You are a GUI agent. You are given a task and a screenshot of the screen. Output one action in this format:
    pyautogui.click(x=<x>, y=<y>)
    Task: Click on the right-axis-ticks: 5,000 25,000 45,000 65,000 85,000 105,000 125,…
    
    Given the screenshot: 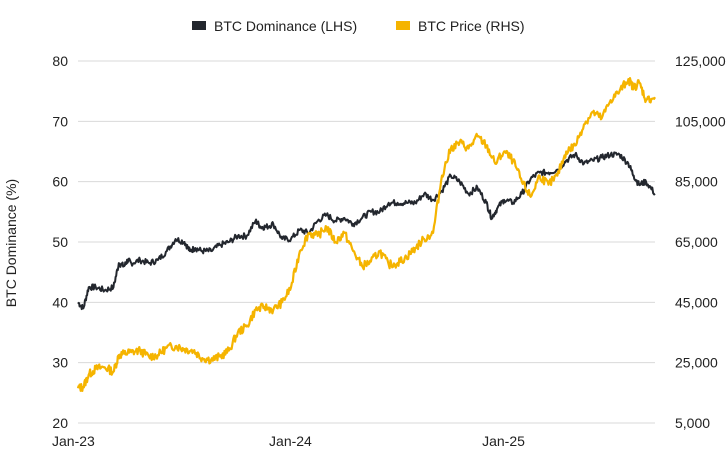 What is the action you would take?
    pyautogui.click(x=700, y=242)
    